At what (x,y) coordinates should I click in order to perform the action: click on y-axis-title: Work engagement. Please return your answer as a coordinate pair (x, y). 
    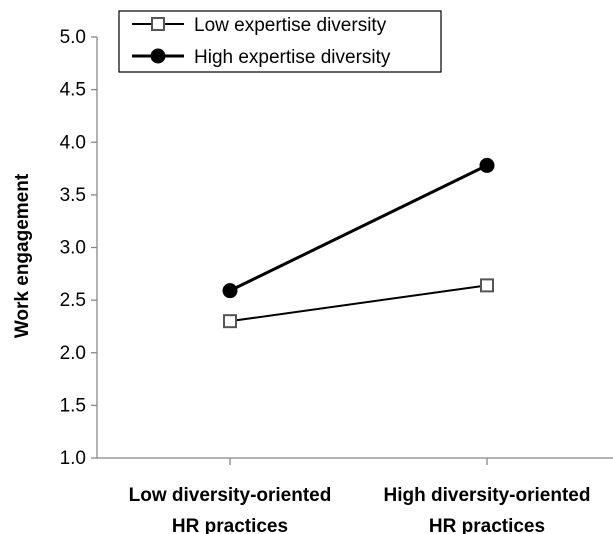
    Looking at the image, I should click on (22, 255).